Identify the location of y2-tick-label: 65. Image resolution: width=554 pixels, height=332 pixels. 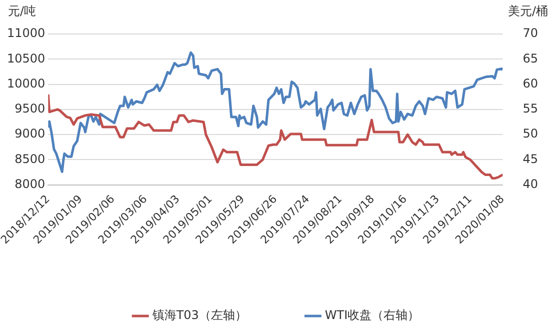
(530, 58).